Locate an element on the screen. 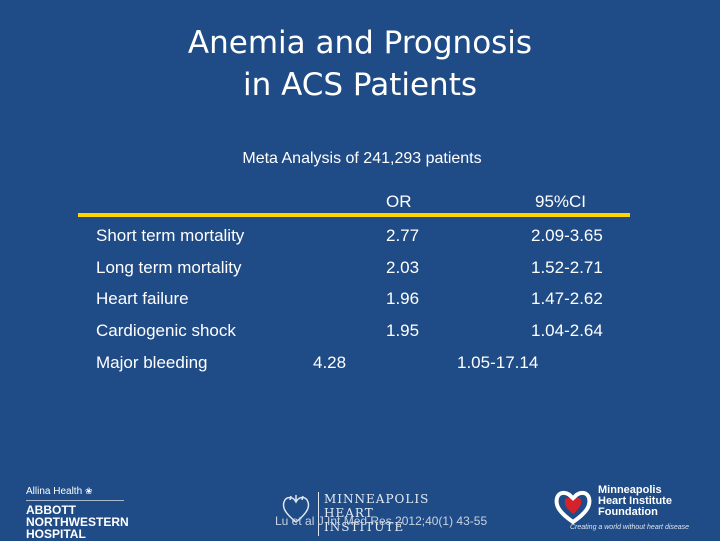 The height and width of the screenshot is (541, 720). slide-subtitle: Meta Analysis of 241,293 patients is located at coordinates (362, 158).